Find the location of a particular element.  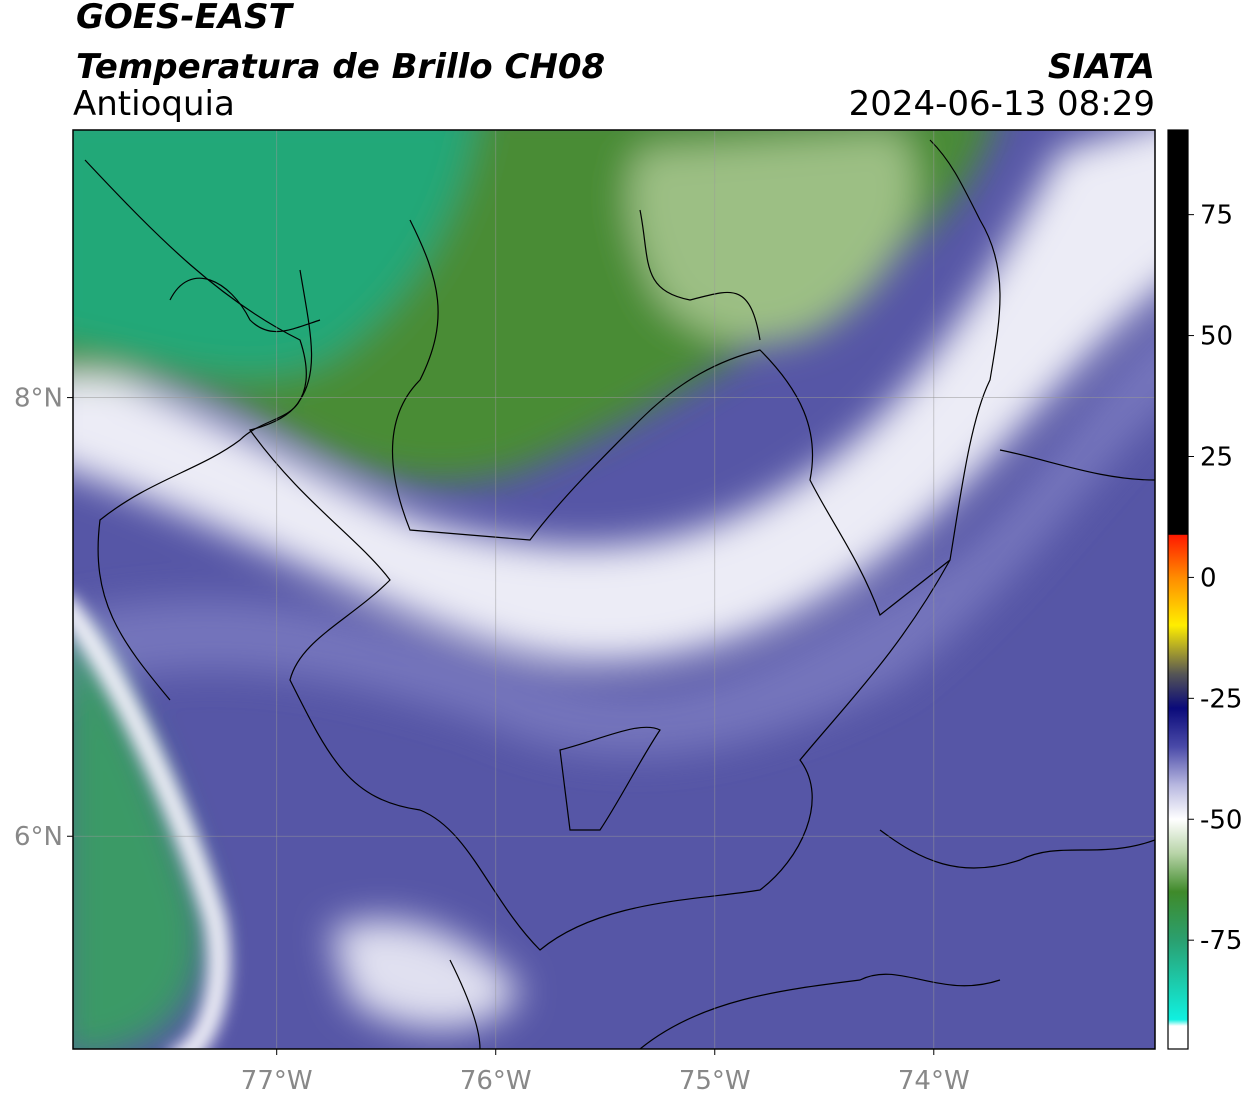

y-tick-label: 8°N is located at coordinates (38, 399).